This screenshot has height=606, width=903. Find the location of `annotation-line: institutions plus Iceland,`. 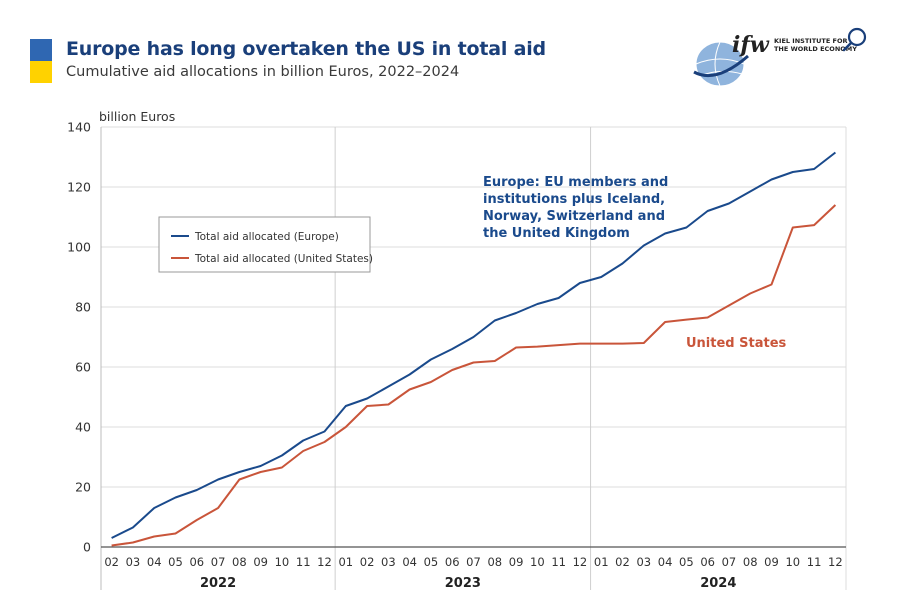

annotation-line: institutions plus Iceland, is located at coordinates (574, 199).